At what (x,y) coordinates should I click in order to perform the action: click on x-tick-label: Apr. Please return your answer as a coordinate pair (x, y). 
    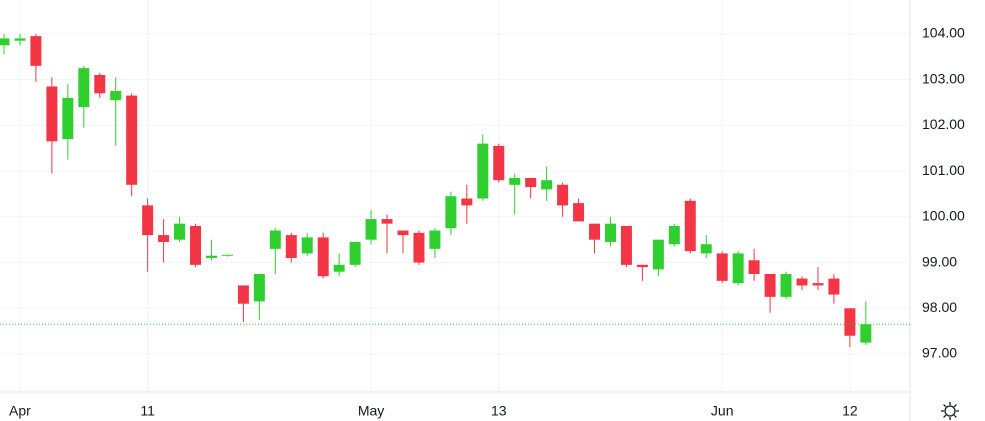
    Looking at the image, I should click on (20, 411).